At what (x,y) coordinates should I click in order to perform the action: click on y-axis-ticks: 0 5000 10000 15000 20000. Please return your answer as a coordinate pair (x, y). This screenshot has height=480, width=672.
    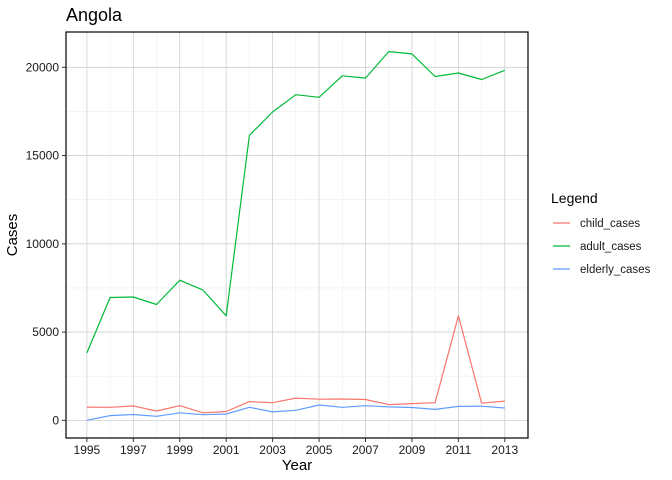
    Looking at the image, I should click on (46, 243).